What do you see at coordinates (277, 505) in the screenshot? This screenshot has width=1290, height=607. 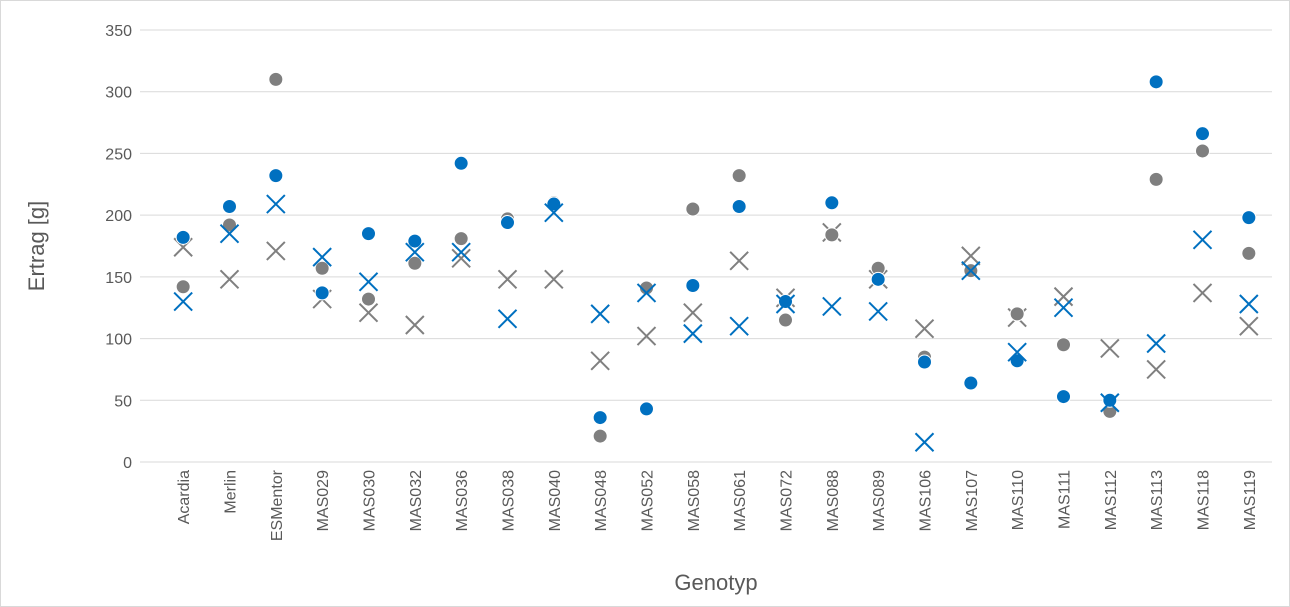 I see `x-tick-label: ESMentor` at bounding box center [277, 505].